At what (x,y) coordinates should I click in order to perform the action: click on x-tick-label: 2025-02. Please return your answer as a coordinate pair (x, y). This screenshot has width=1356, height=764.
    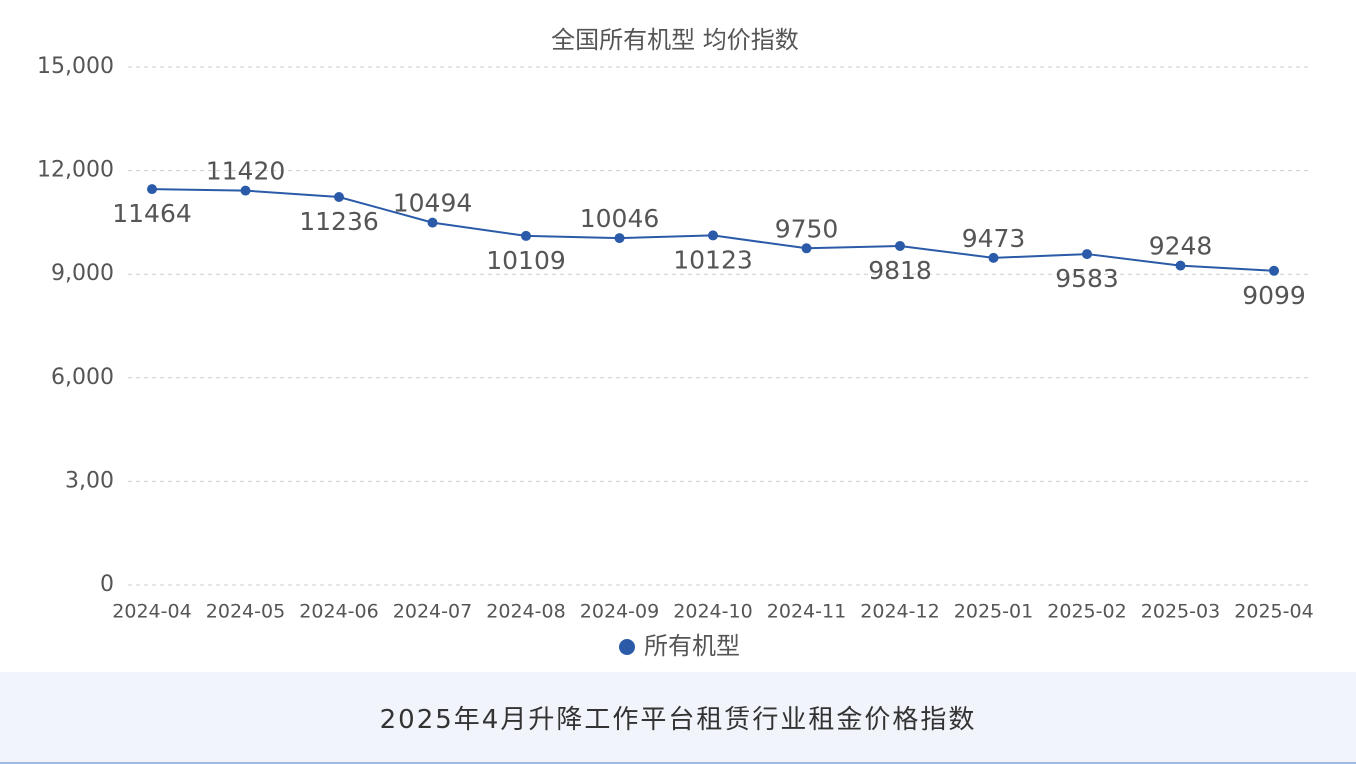
    Looking at the image, I should click on (1086, 612).